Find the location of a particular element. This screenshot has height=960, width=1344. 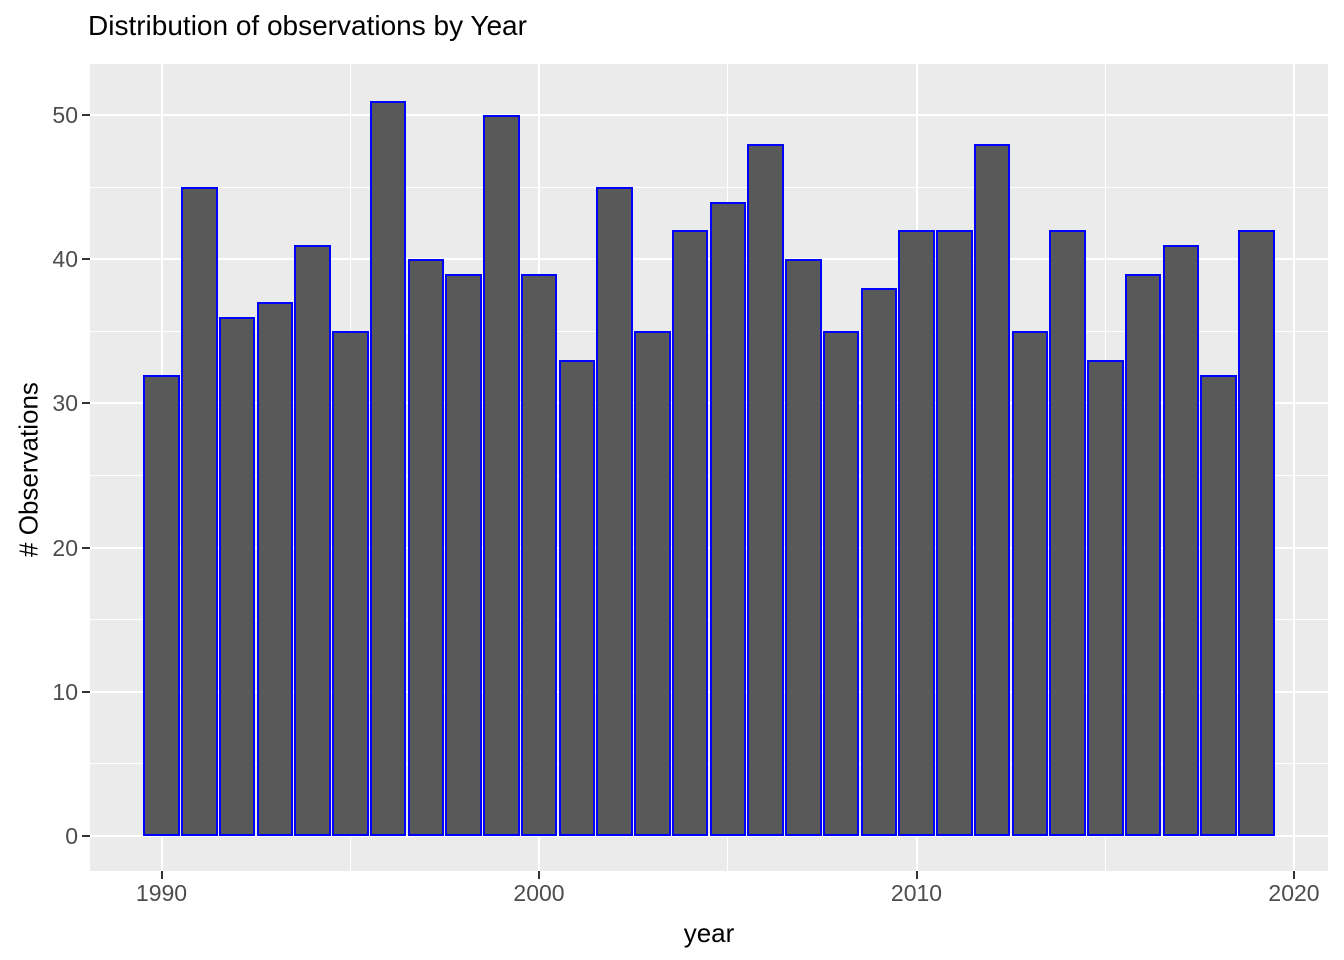

x-axis-title: year is located at coordinates (709, 933).